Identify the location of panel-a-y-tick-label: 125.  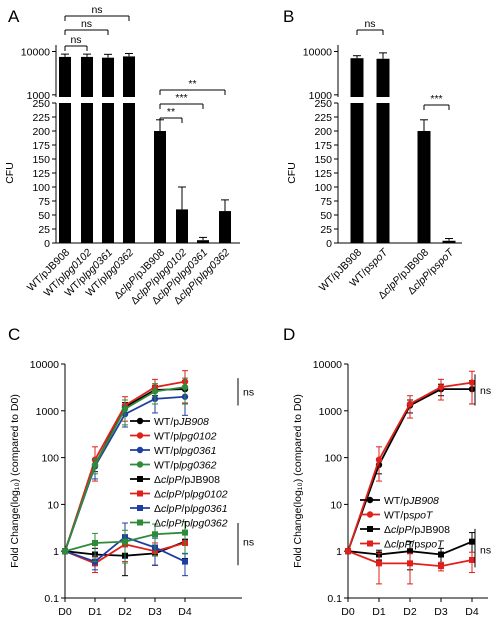
(41, 174).